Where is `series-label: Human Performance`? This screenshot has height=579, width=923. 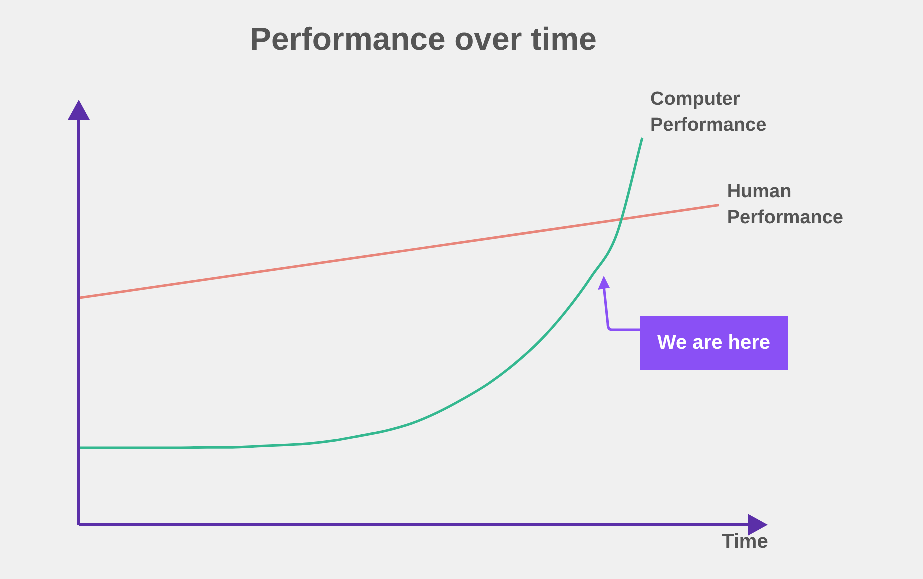 series-label: Human Performance is located at coordinates (785, 205).